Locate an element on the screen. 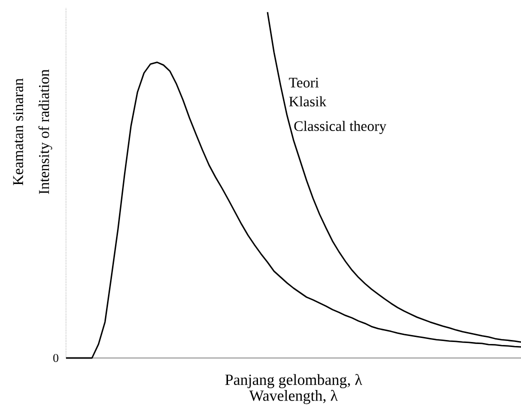  x-axis-title: Panjang gelombang, λ Wavelength, λ is located at coordinates (293, 389).